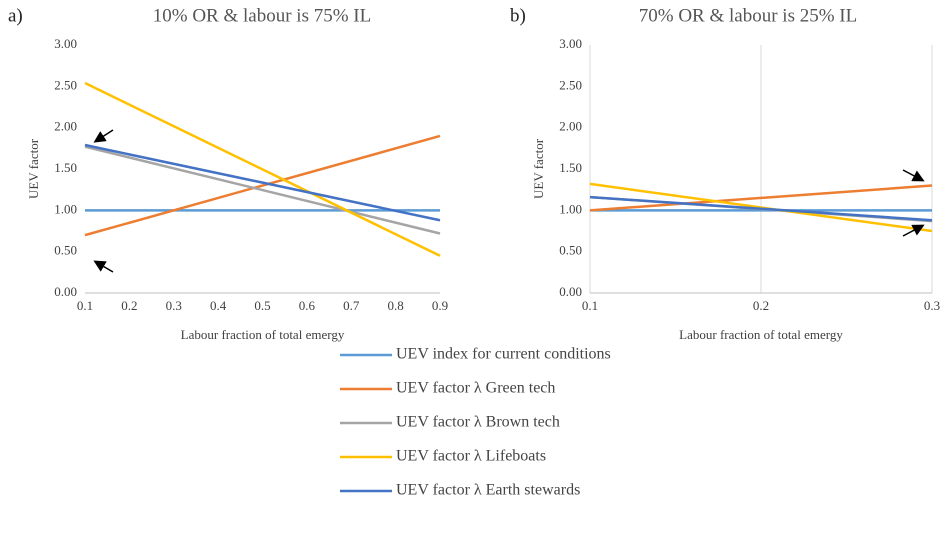 Image resolution: width=948 pixels, height=550 pixels. I want to click on panel-label: b), so click(518, 15).